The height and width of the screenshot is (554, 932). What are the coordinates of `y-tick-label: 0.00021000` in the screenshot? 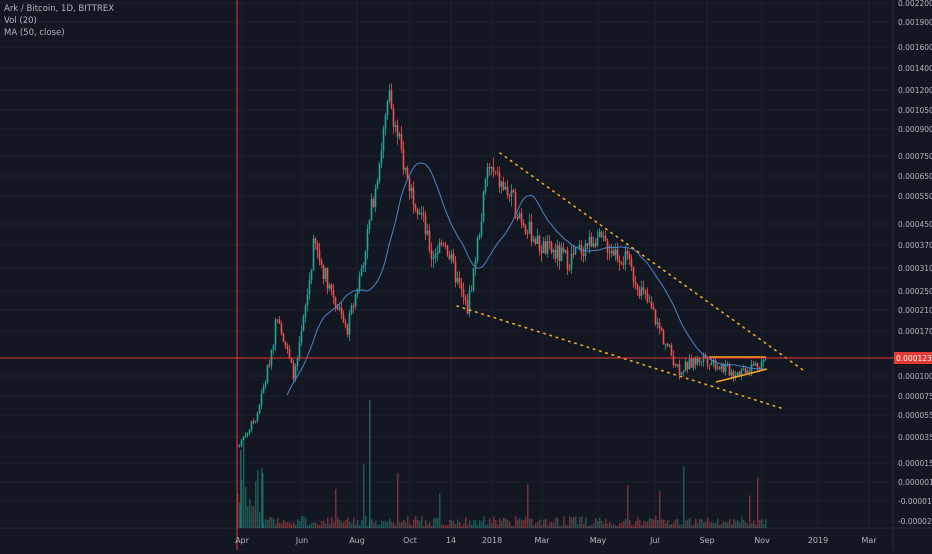 It's located at (915, 310).